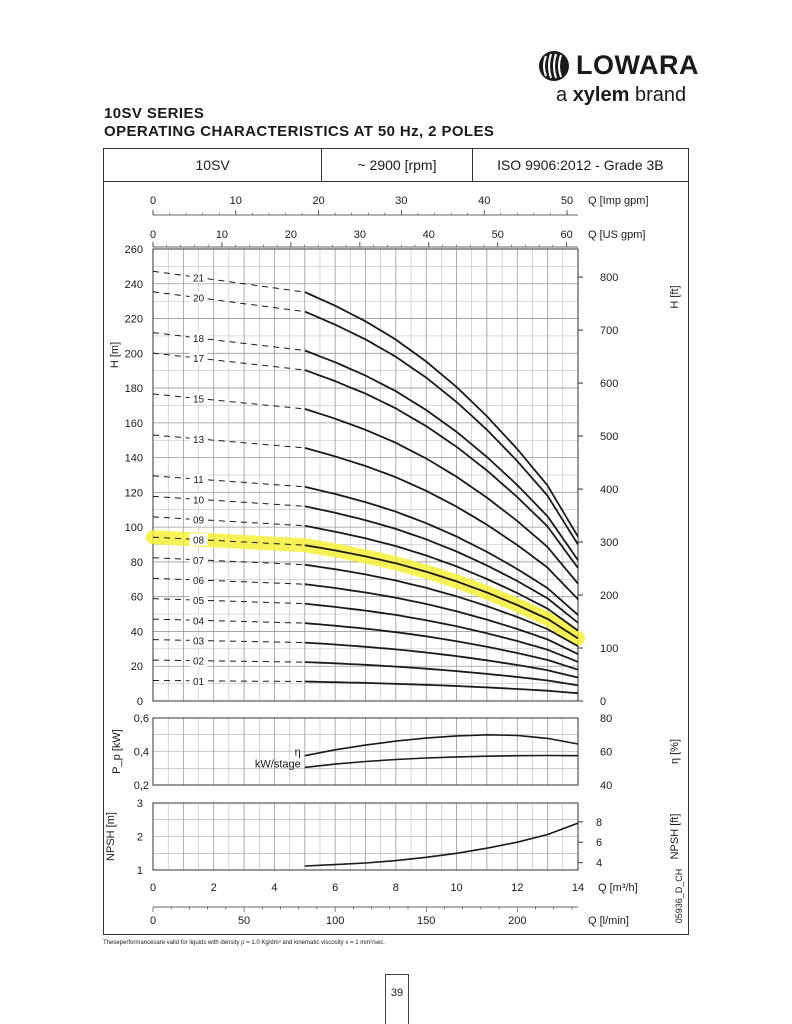 Image resolution: width=792 pixels, height=1024 pixels. Describe the element at coordinates (617, 77) in the screenshot. I see `lowara-logo: LOWARA a xylem brand` at that location.